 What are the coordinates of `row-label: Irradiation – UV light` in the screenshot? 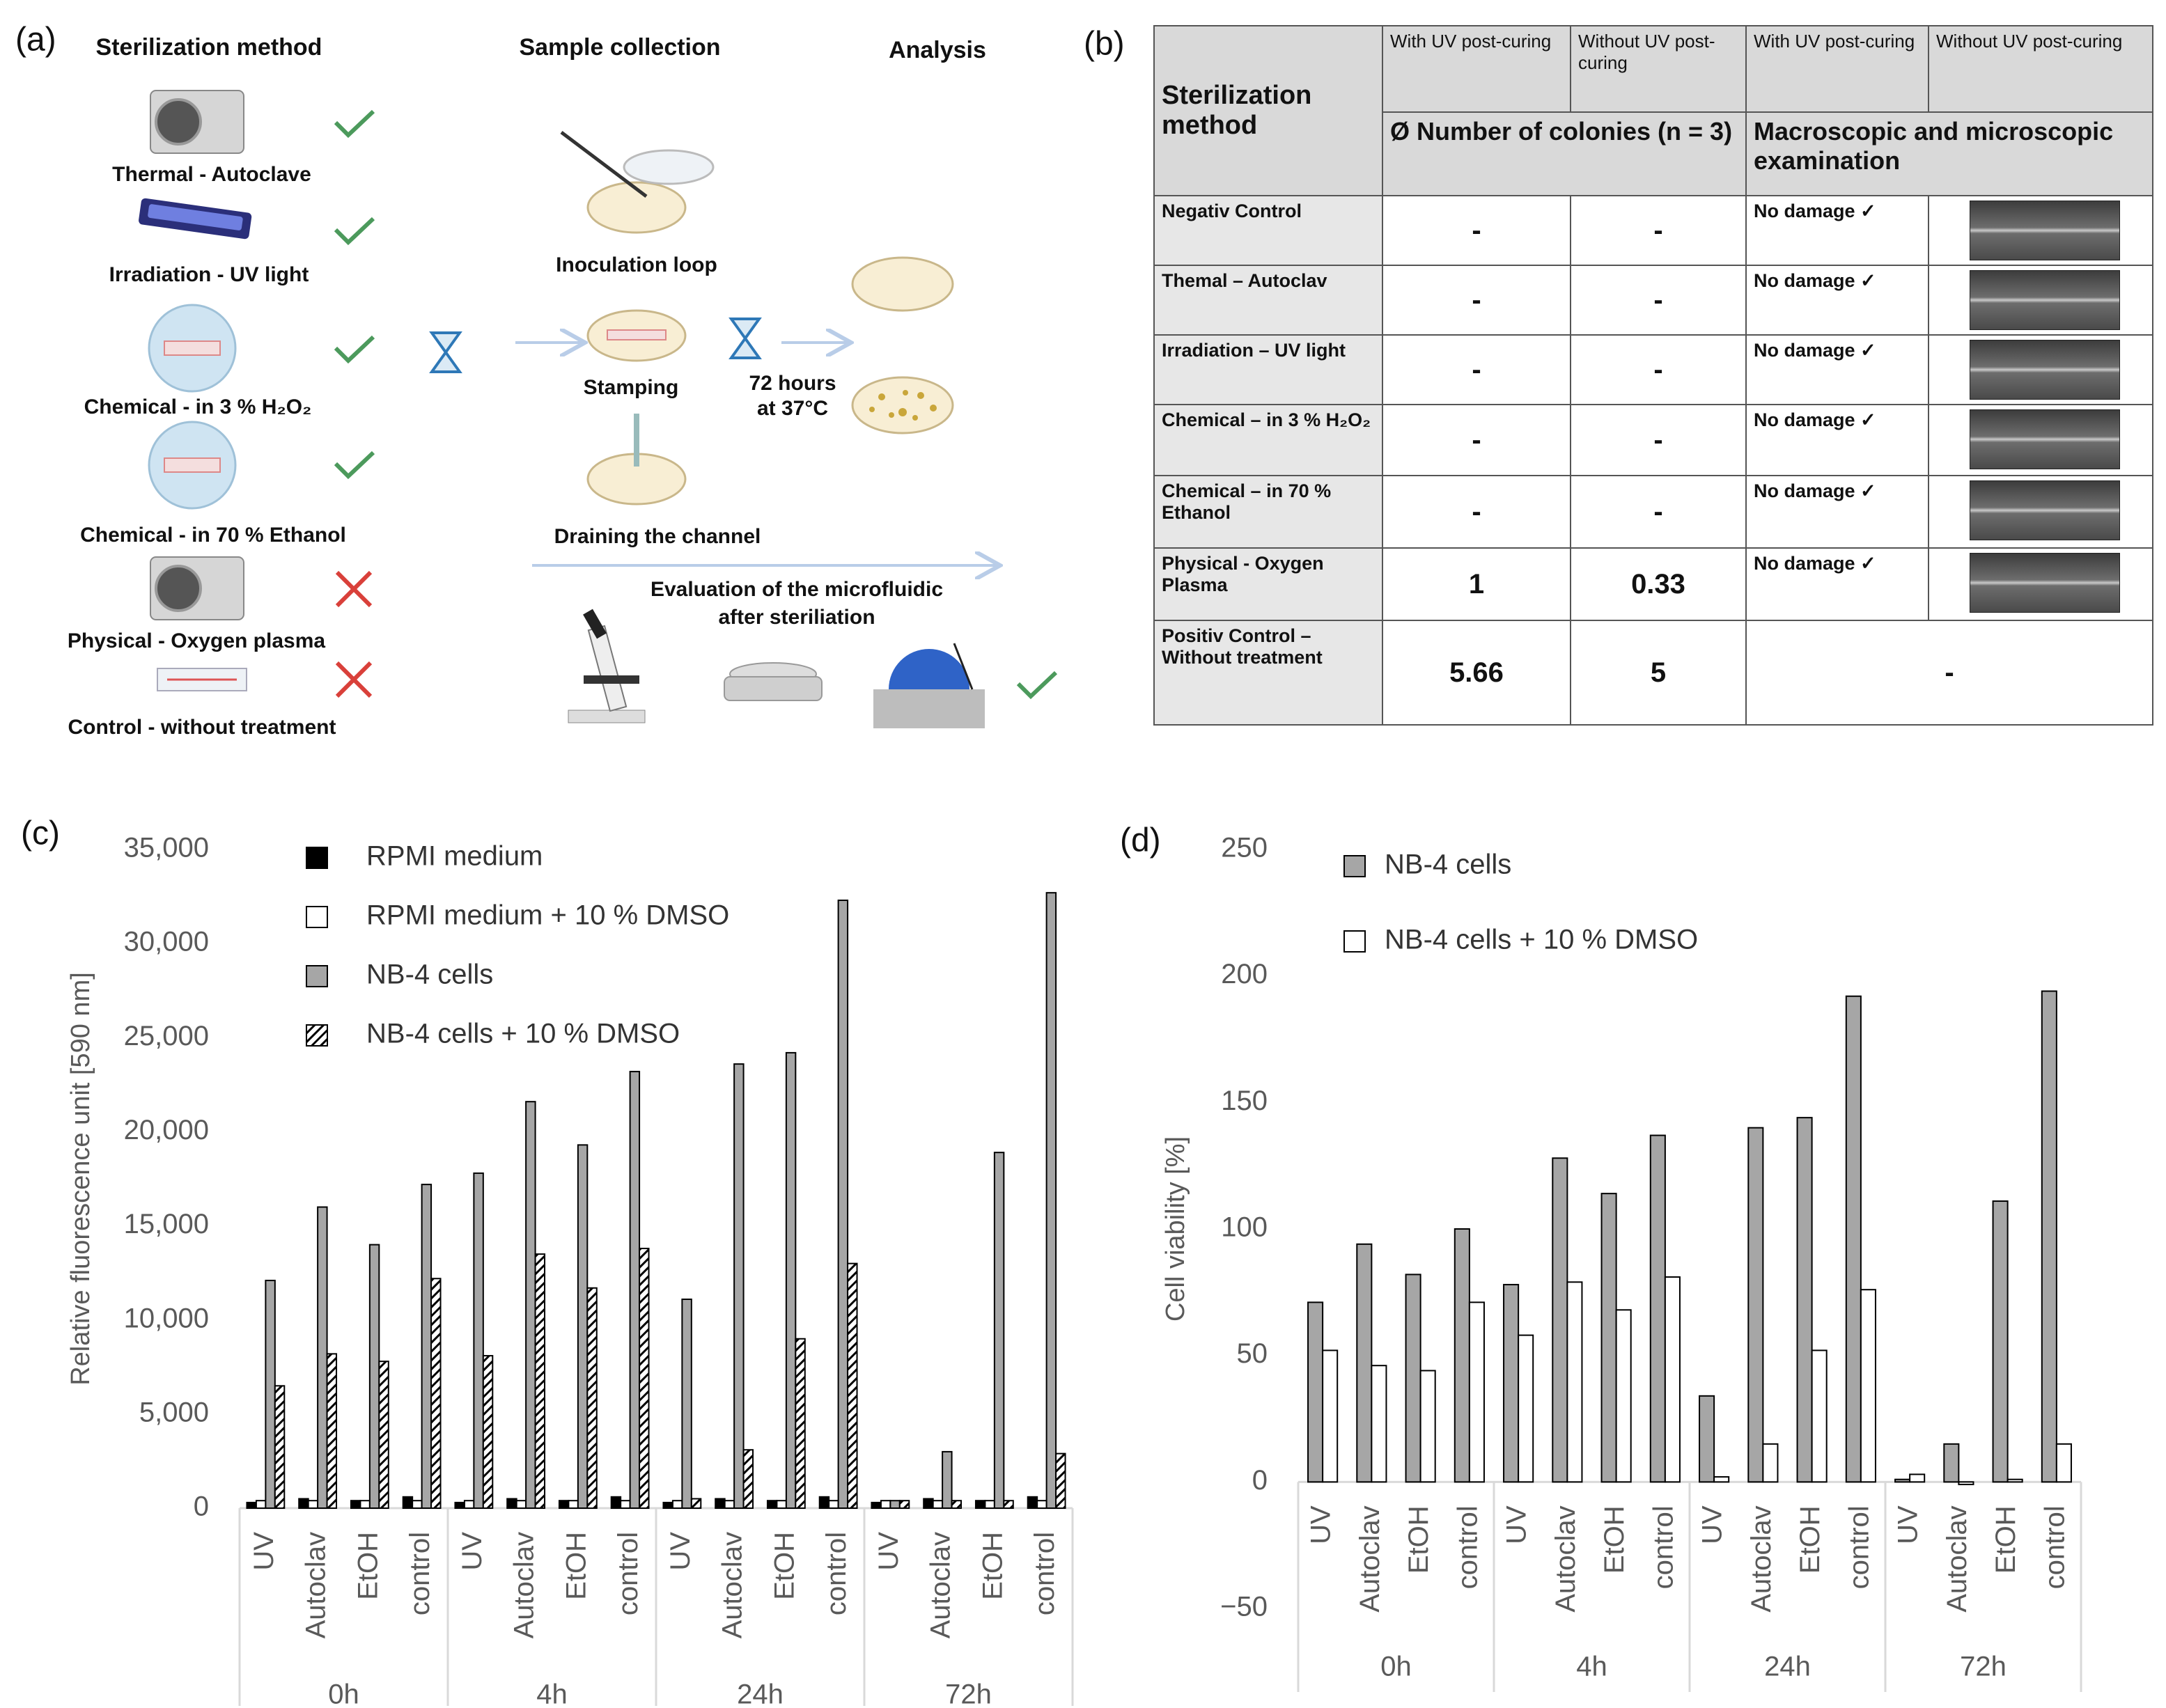 It's located at (1268, 369).